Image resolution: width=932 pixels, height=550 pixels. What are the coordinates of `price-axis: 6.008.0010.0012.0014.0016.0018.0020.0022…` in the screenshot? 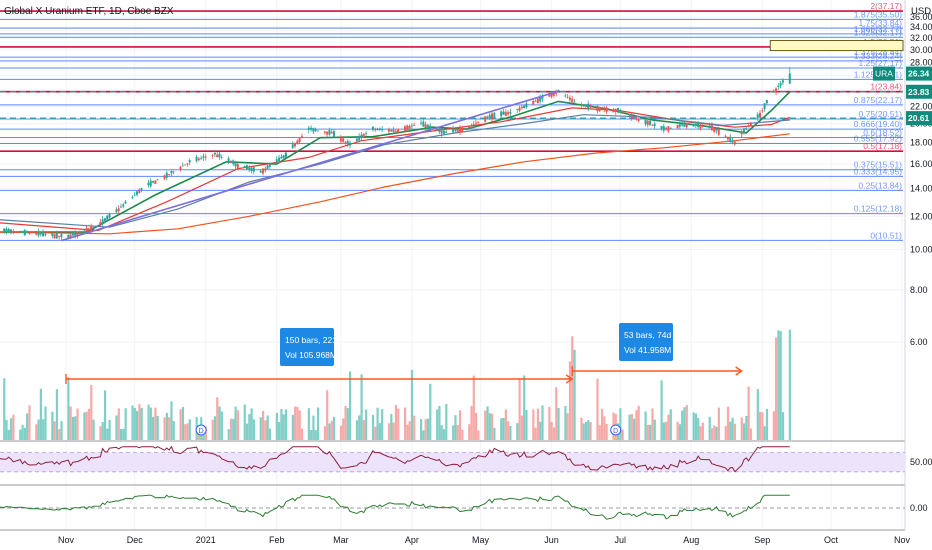 It's located at (902, 262).